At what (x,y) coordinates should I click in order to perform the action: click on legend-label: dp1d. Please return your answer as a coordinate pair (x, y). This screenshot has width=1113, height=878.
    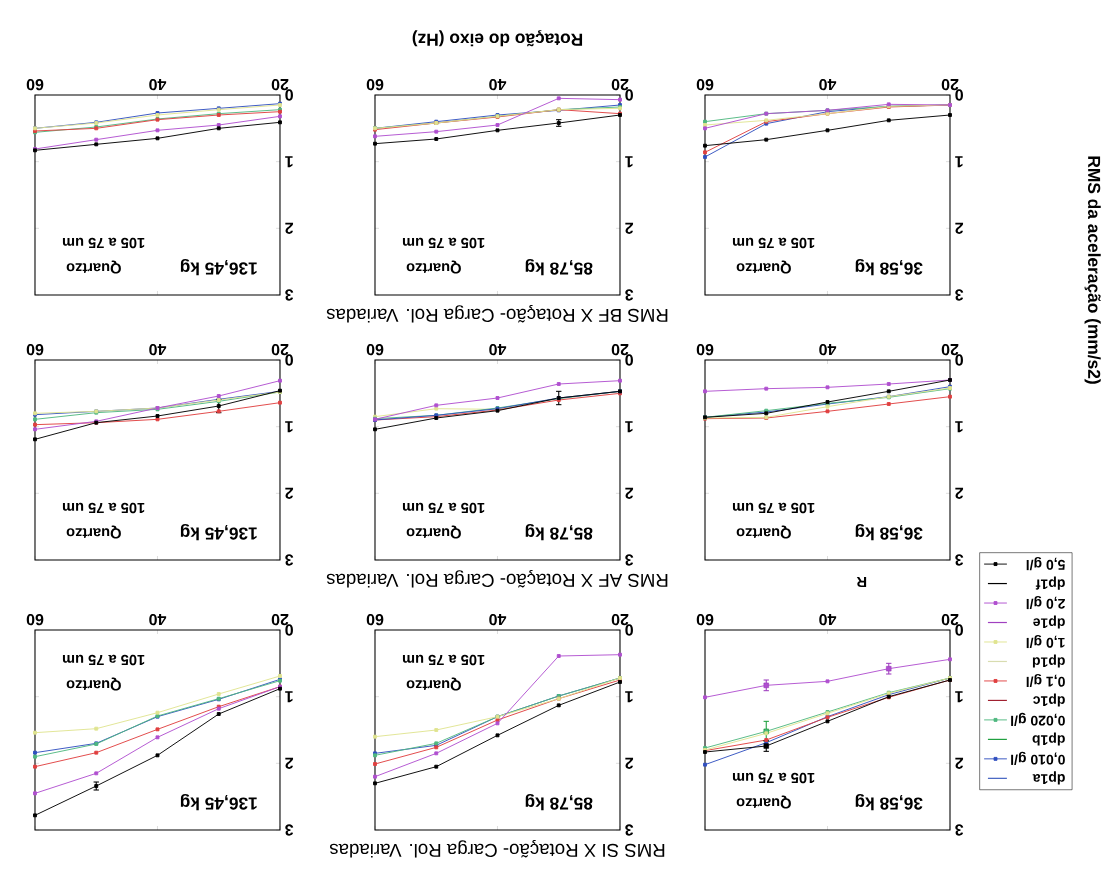
    Looking at the image, I should click on (1048, 661).